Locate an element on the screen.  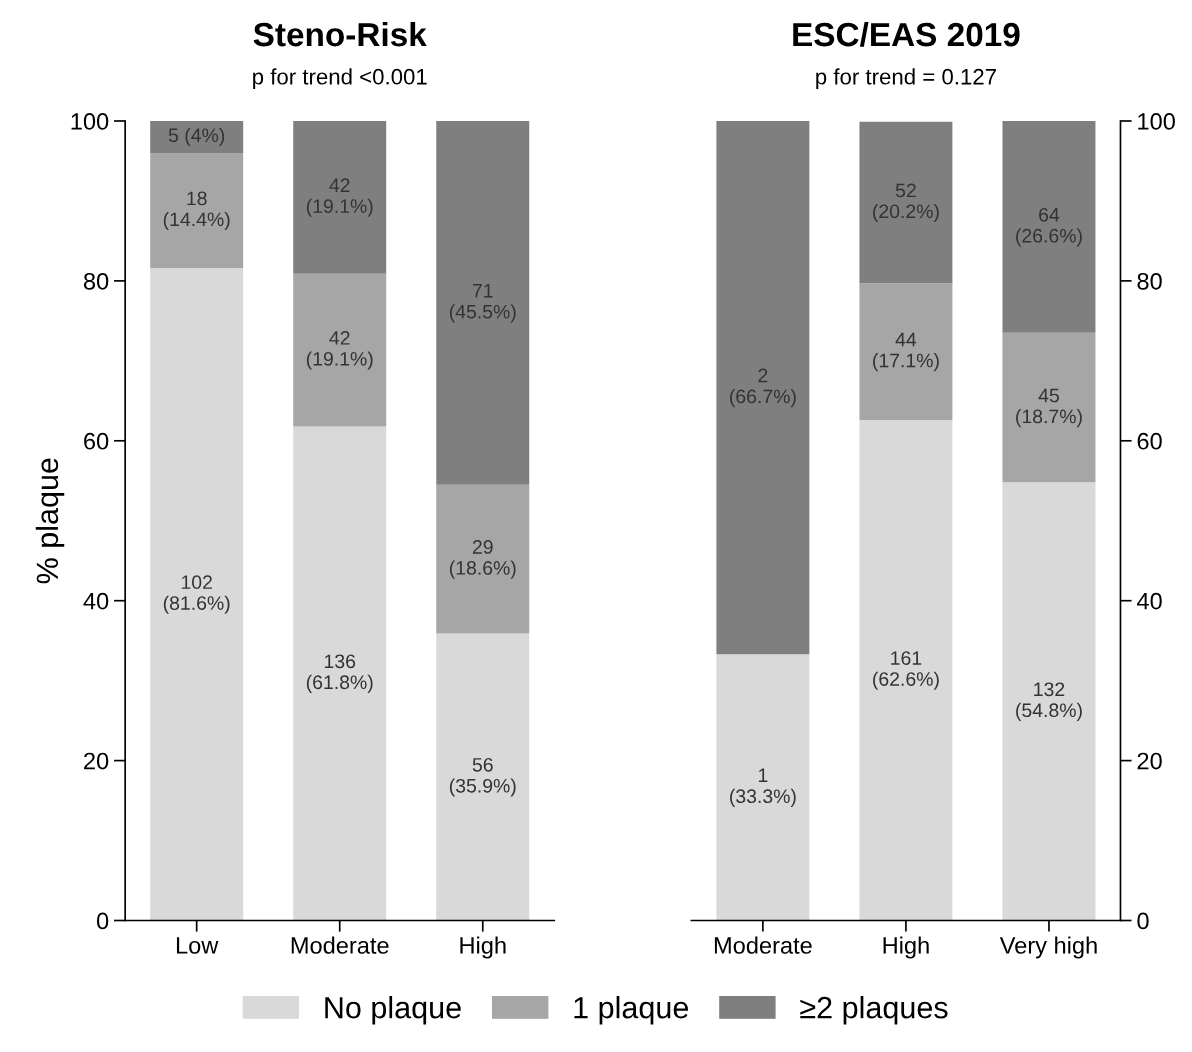
data-label: 132 (54.8%) is located at coordinates (1049, 701).